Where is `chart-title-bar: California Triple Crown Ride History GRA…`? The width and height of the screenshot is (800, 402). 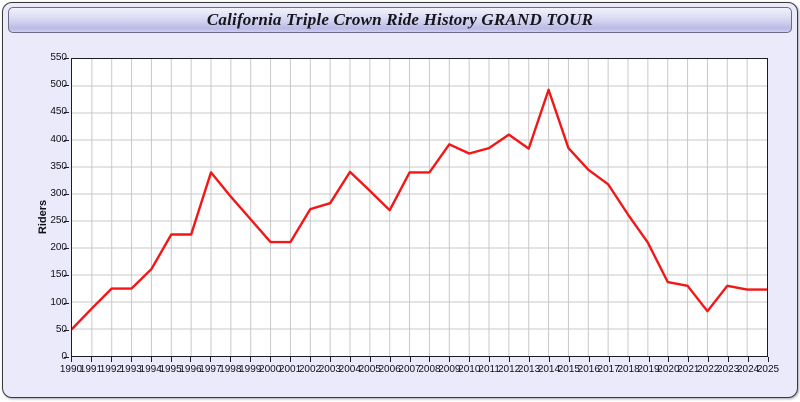
chart-title-bar: California Triple Crown Ride History GRA… is located at coordinates (400, 20).